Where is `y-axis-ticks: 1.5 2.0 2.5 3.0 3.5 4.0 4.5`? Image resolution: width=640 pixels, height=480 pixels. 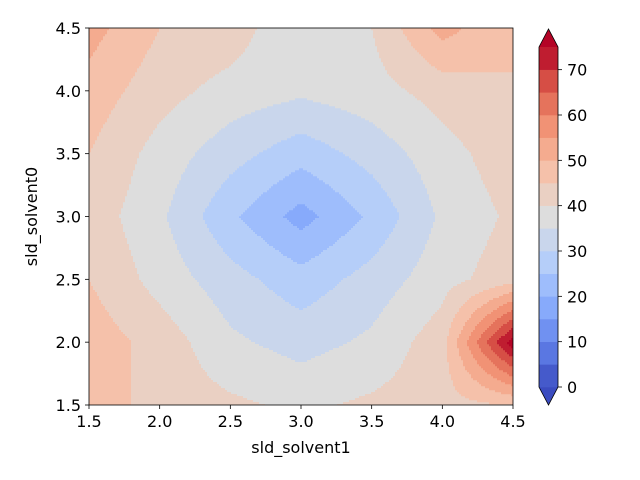 y-axis-ticks: 1.5 2.0 2.5 3.0 3.5 4.0 4.5 is located at coordinates (72, 217).